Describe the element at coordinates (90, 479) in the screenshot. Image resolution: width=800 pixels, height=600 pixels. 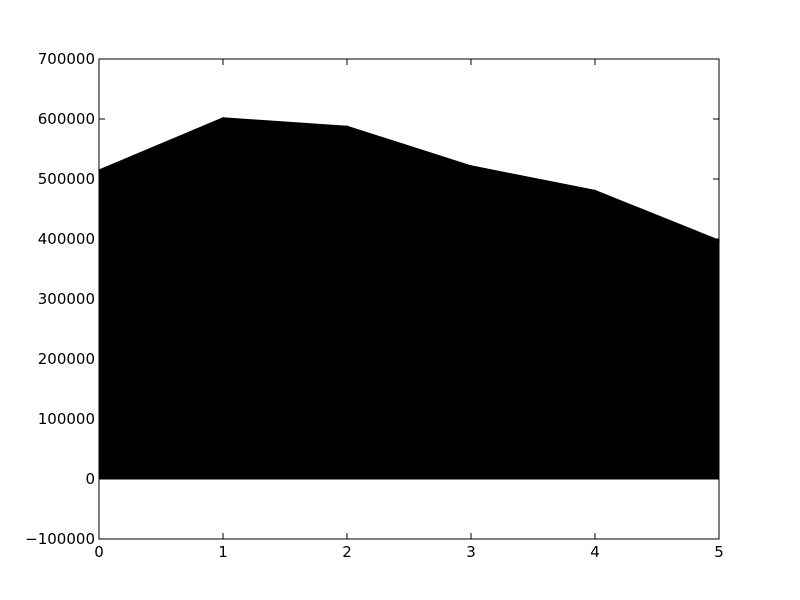
I see `y-tick-label: 0` at that location.